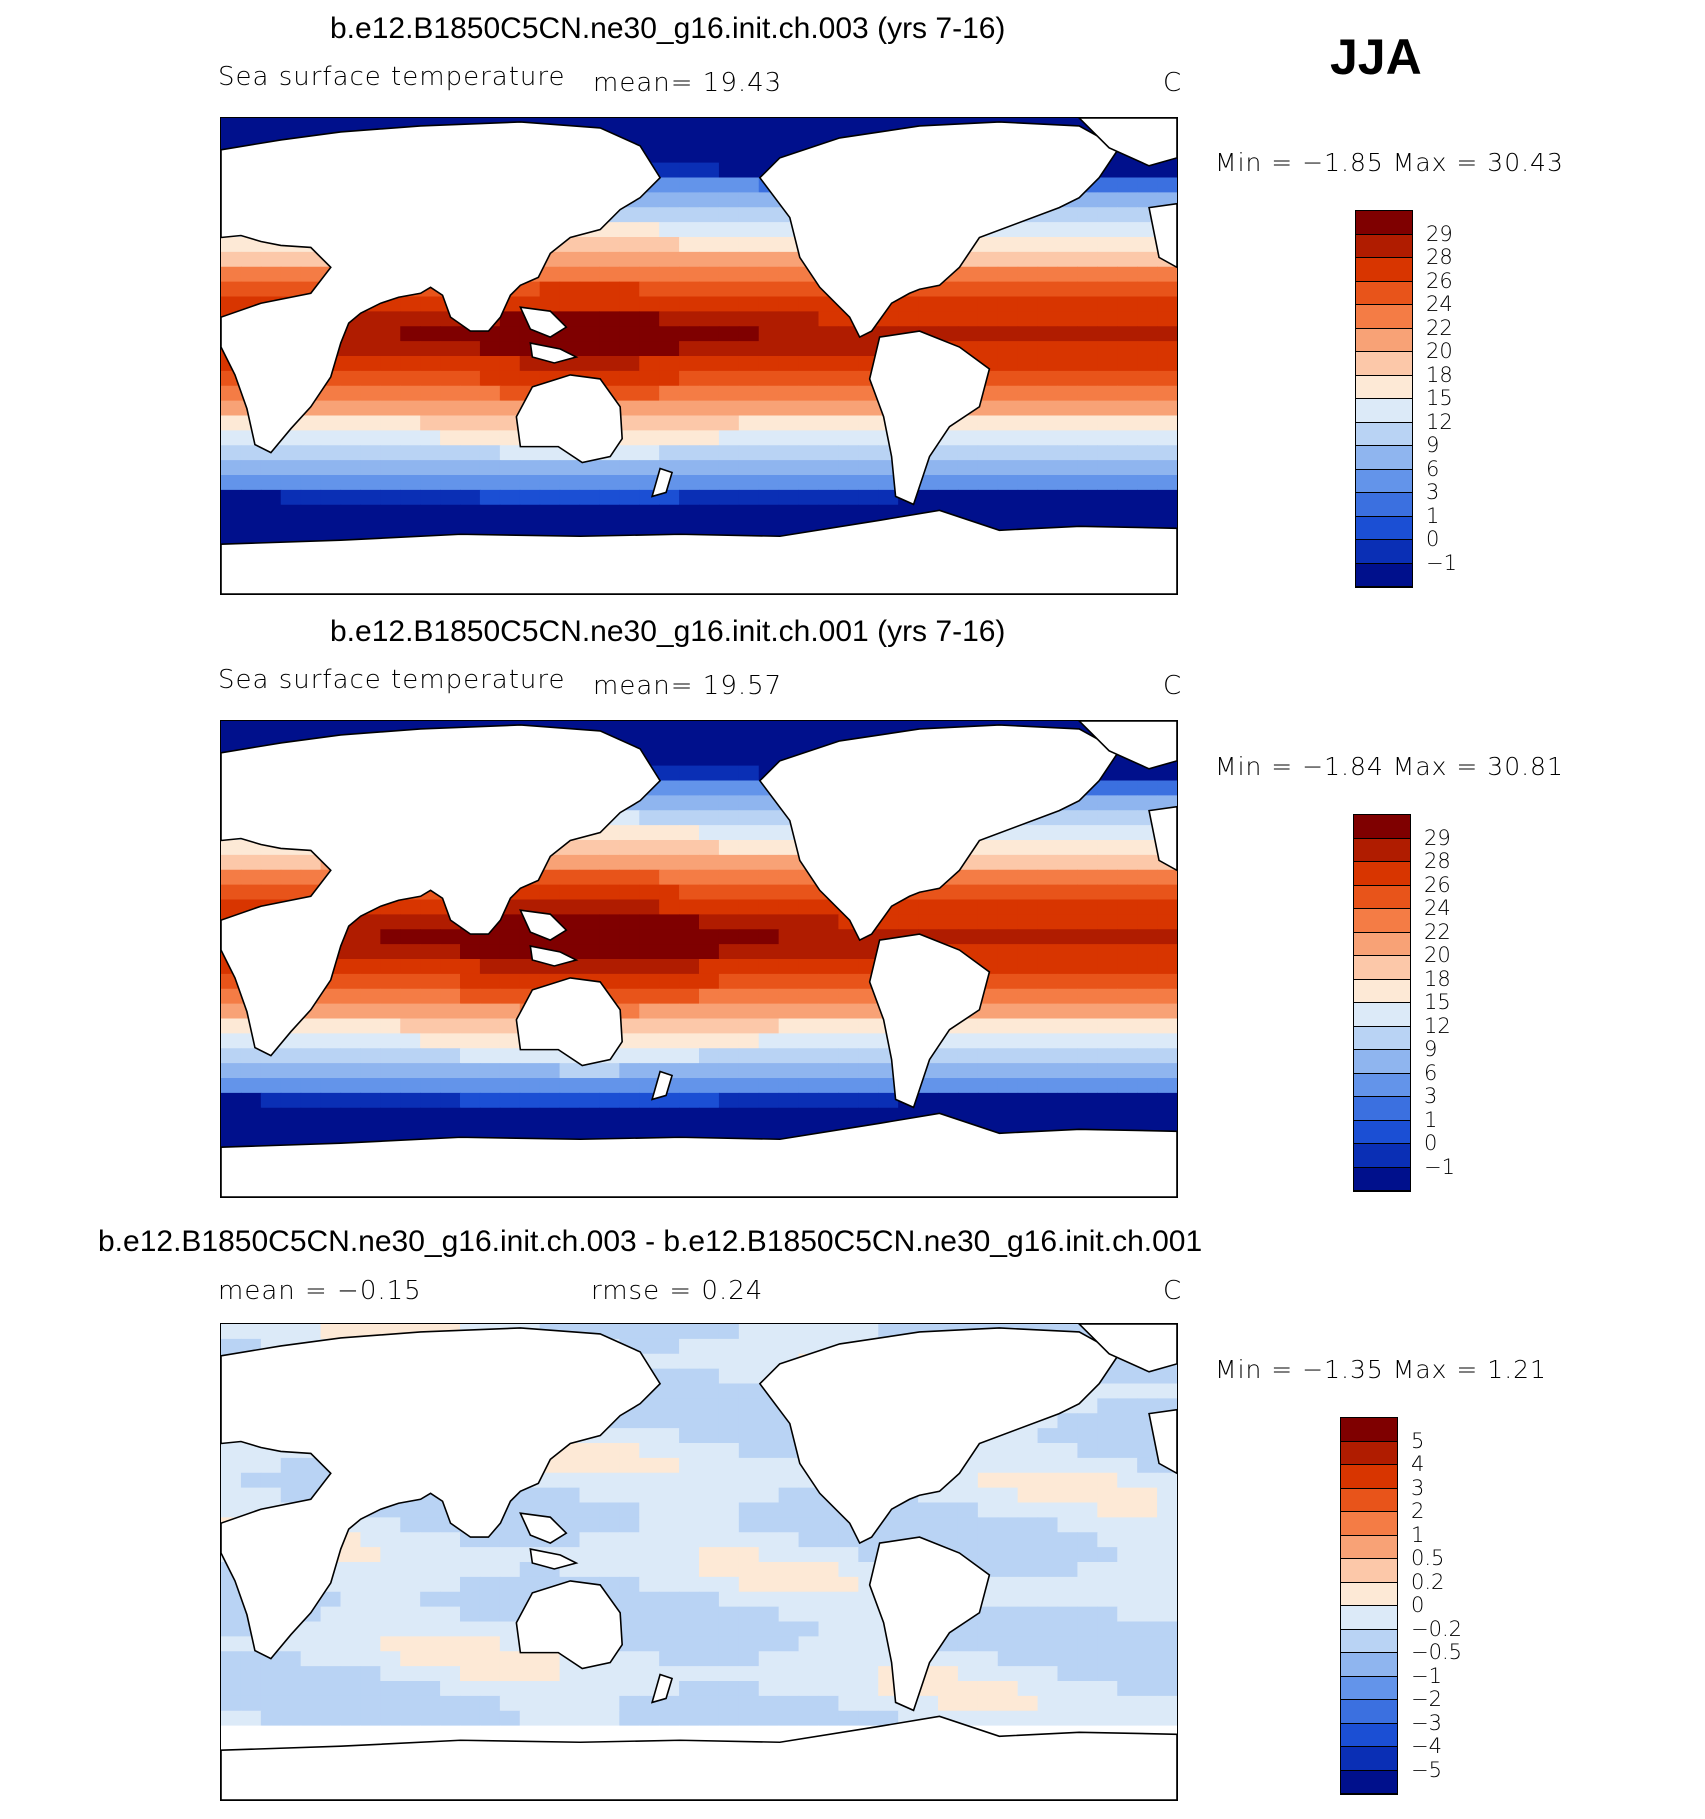 This screenshot has width=1705, height=1819. Describe the element at coordinates (1439, 351) in the screenshot. I see `colorbar-tick-label: 20` at that location.